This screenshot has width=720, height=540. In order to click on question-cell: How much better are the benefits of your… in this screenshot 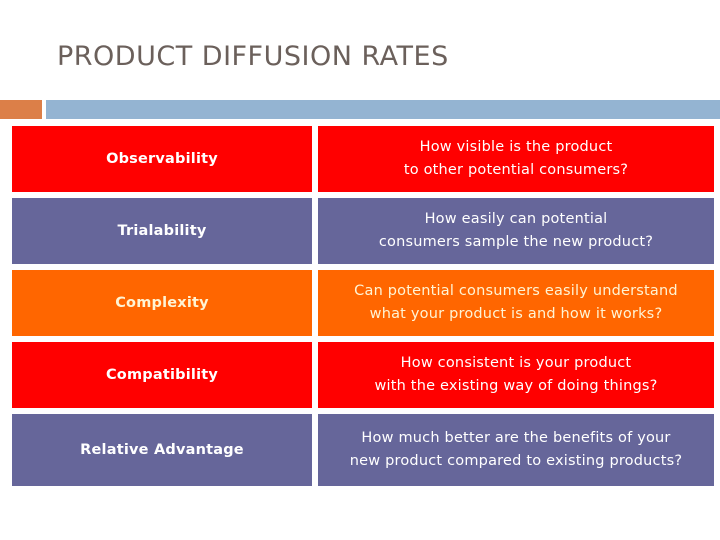, I will do `click(516, 450)`.